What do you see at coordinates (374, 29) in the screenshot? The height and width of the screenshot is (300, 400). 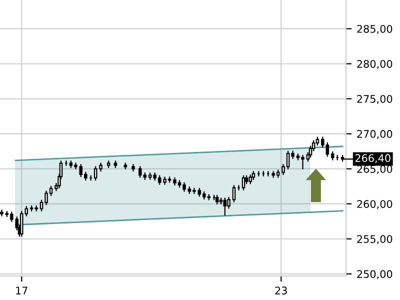 I see `y-tick-label: 285,00` at bounding box center [374, 29].